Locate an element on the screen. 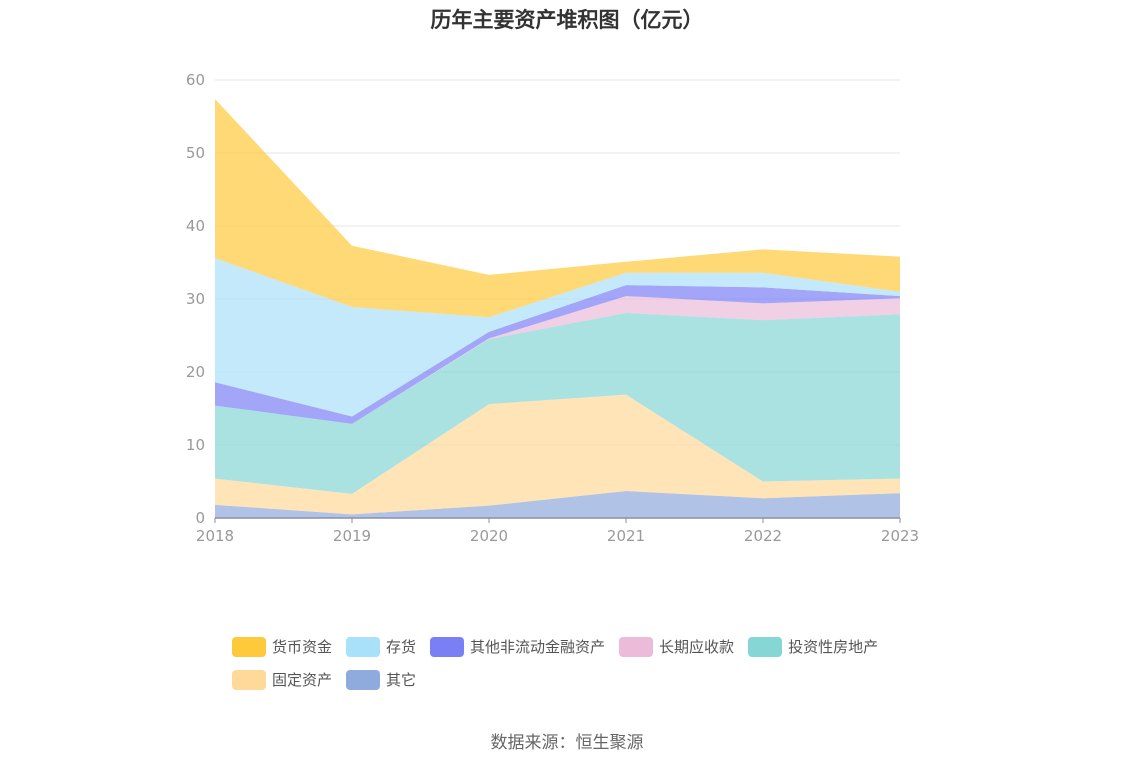 This screenshot has width=1134, height=766. legend-row: 货币资金 存货 其他非流动金融资产 长期应收款 投资性房地产 is located at coordinates (582, 646).